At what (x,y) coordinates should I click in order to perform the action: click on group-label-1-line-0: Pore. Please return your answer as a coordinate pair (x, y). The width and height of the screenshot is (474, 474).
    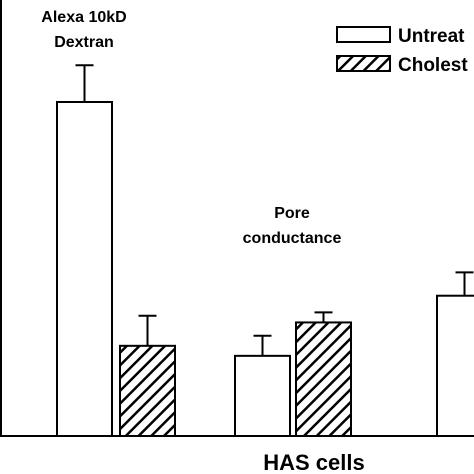
    Looking at the image, I should click on (292, 213).